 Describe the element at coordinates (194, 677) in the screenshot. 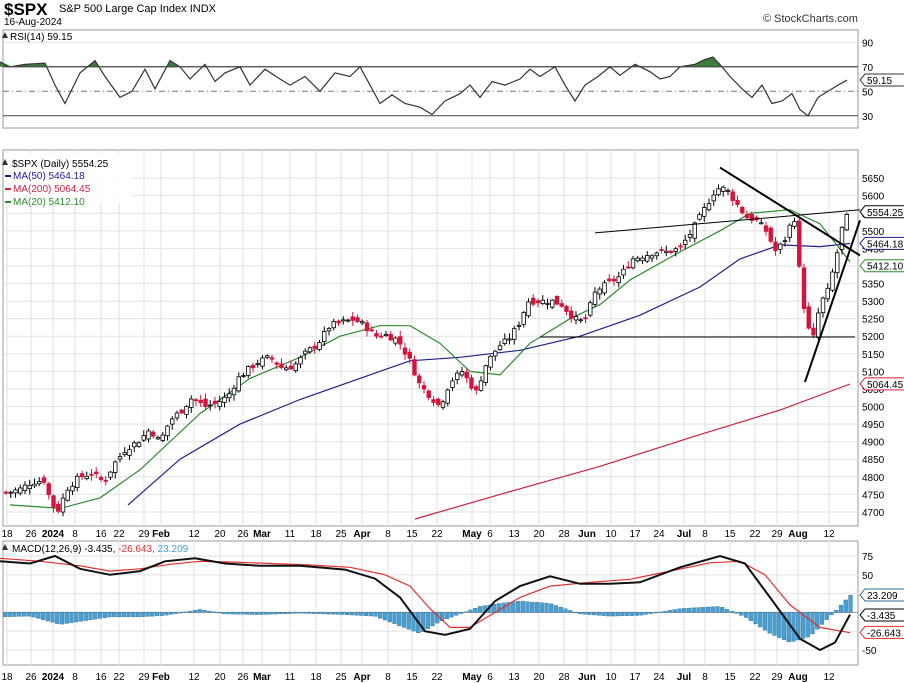

I see `x-tick-label: 12` at that location.